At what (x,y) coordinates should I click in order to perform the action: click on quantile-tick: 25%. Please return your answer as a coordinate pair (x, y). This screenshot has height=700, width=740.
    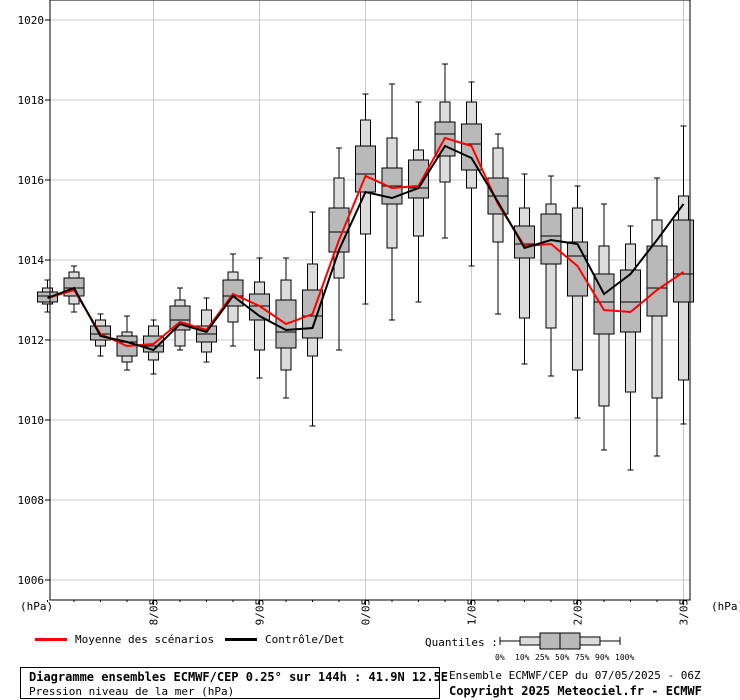
    Looking at the image, I should click on (542, 657).